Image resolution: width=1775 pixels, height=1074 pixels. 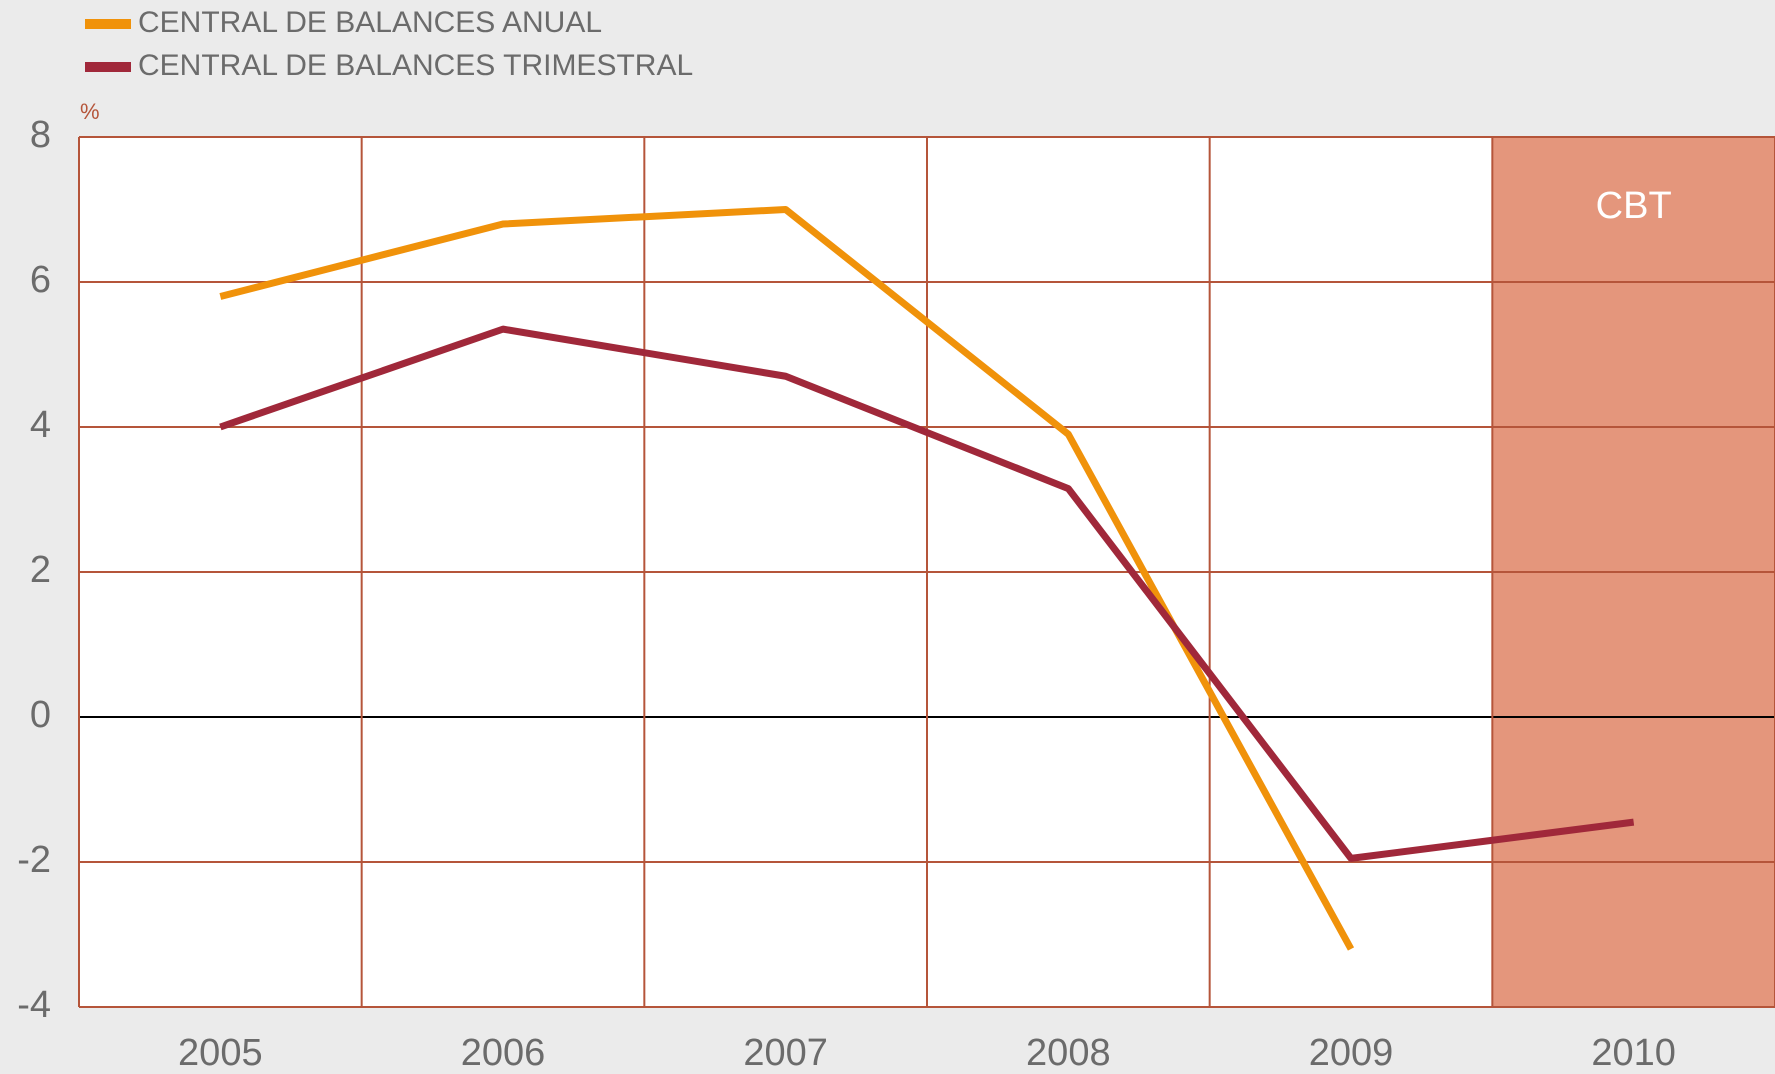 I want to click on x-tick-label: 2010, so click(x=1633, y=1053).